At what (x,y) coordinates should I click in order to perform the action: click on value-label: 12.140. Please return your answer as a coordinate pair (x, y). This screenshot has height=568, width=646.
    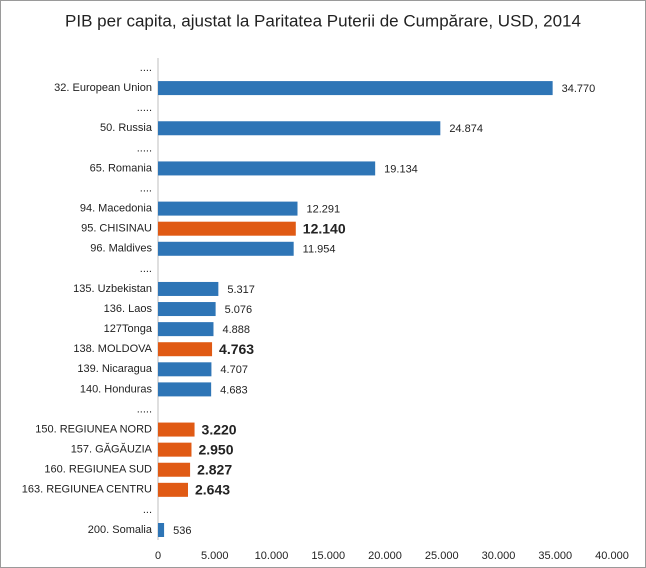
    Looking at the image, I should click on (324, 228).